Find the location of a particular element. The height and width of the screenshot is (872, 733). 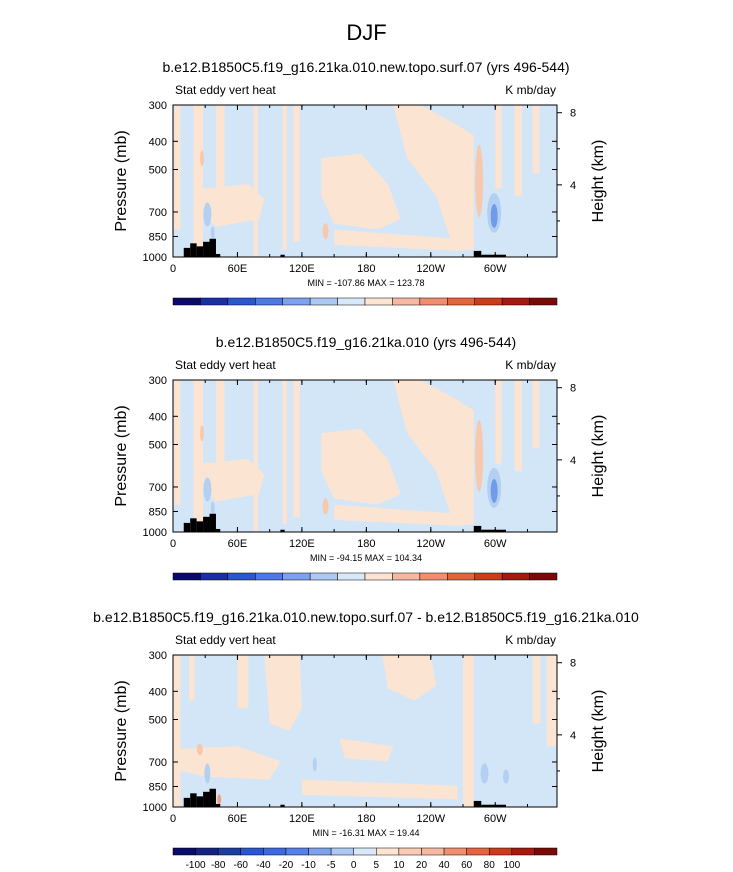

diff-warm-core-25e is located at coordinates (199, 749).